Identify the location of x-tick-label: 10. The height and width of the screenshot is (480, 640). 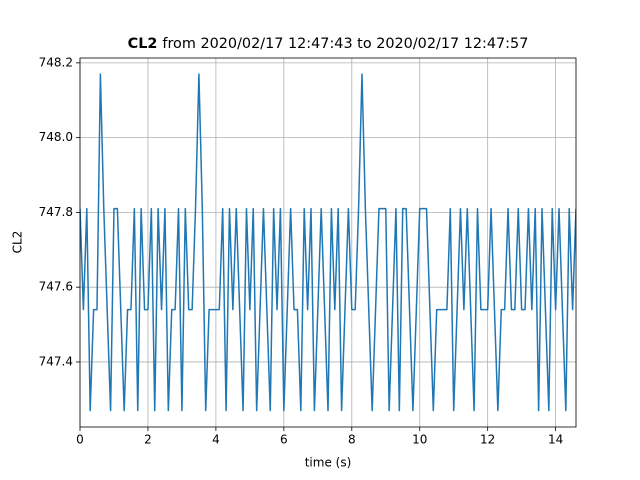
(419, 440).